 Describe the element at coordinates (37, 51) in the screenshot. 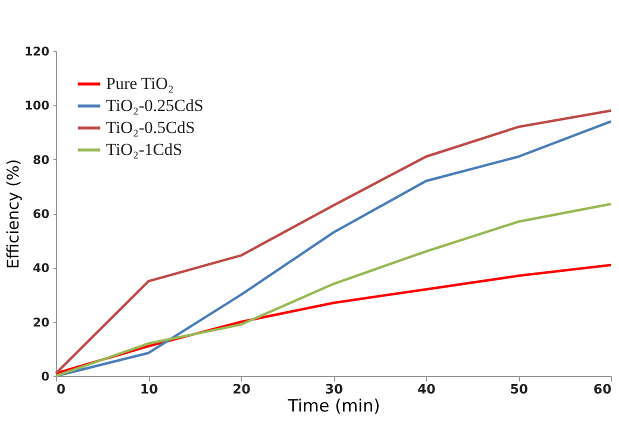

I see `y-tick-label: 120` at that location.